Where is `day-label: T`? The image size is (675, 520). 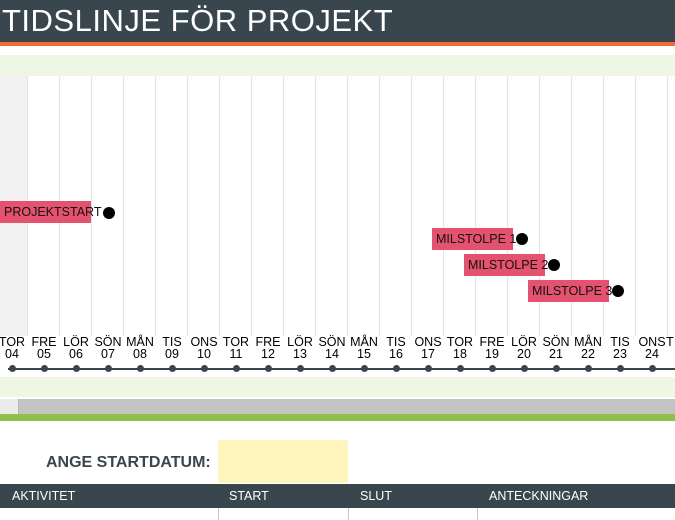 day-label: T is located at coordinates (670, 342).